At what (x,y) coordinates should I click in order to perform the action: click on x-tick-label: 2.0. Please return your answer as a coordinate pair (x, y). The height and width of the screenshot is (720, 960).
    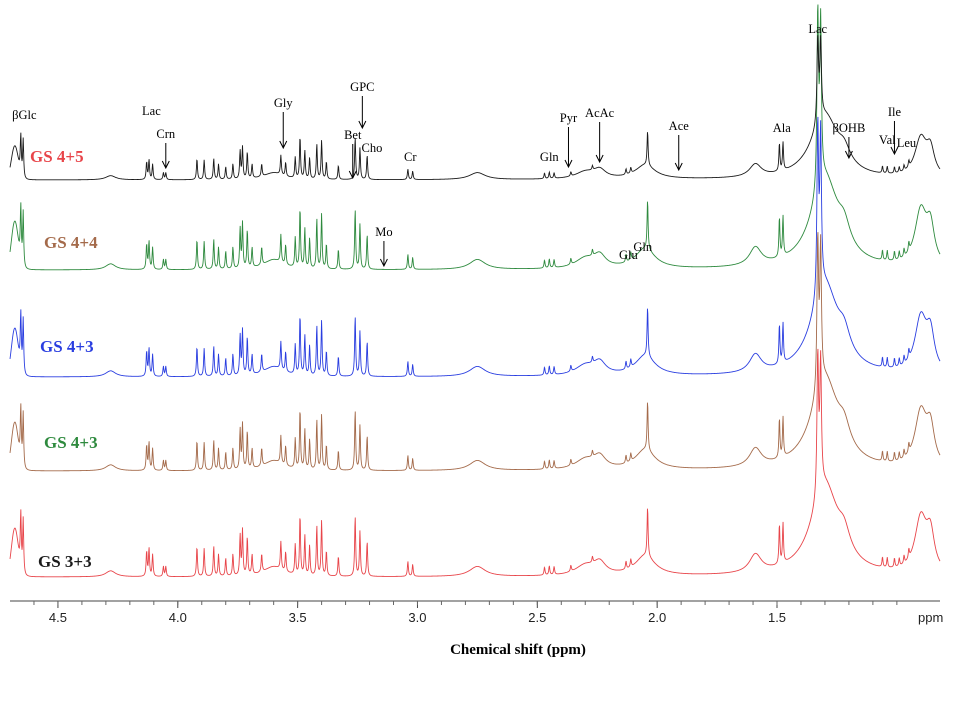
    Looking at the image, I should click on (657, 617).